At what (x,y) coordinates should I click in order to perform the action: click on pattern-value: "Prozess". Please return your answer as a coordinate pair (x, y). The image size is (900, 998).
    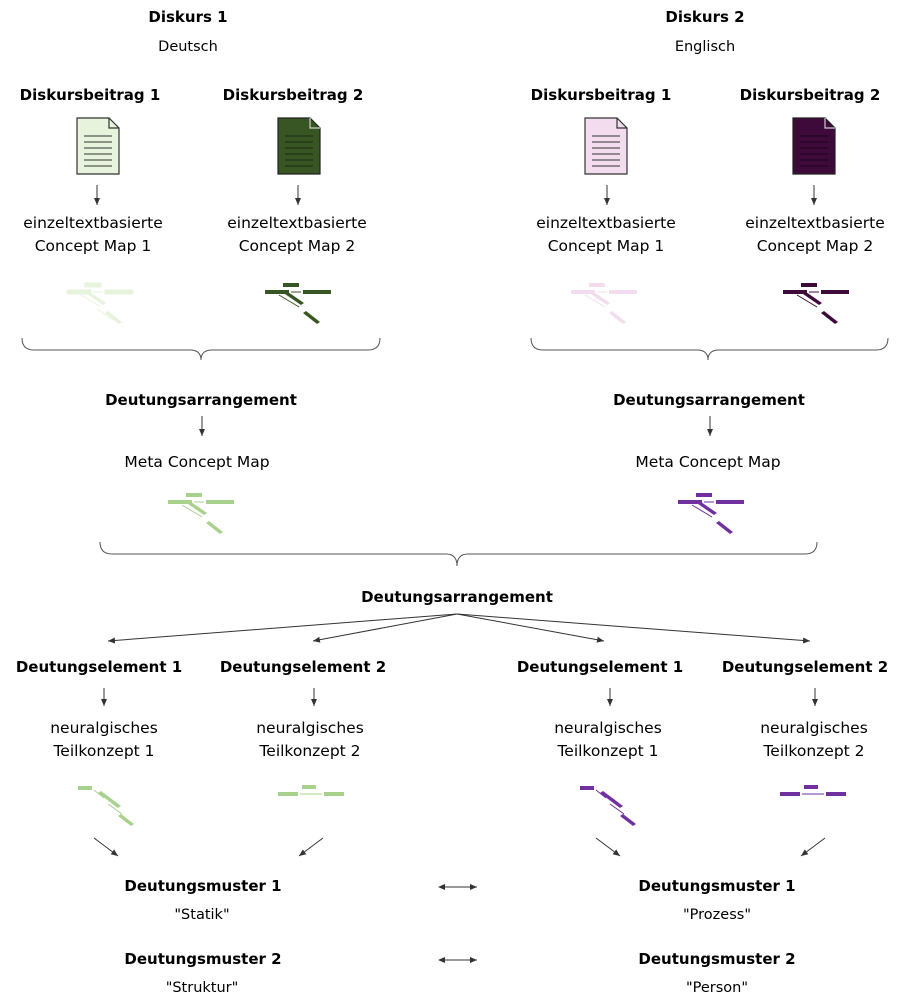
    Looking at the image, I should click on (717, 915).